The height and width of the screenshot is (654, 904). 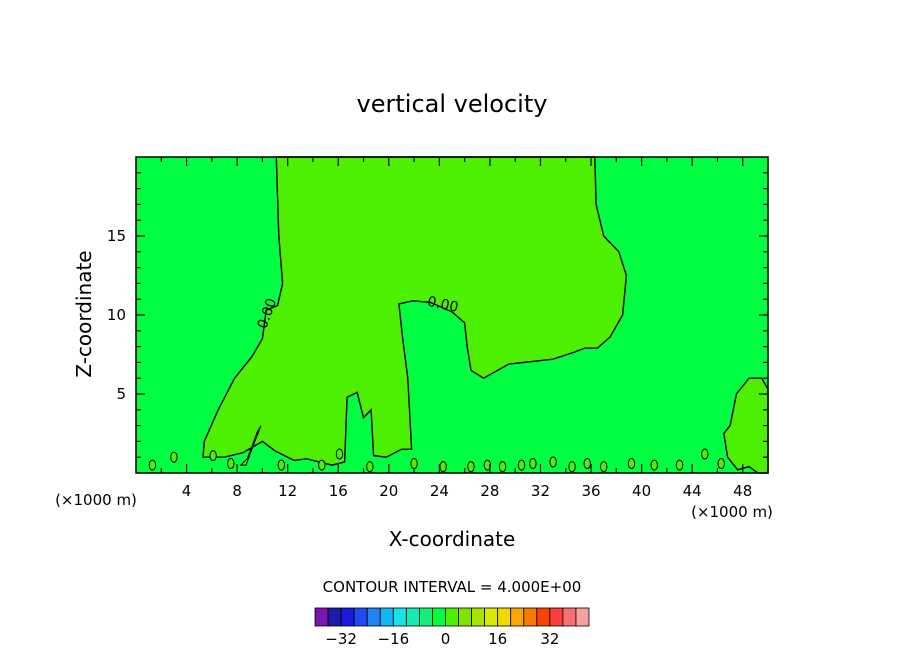 What do you see at coordinates (250, 445) in the screenshot?
I see `strong-positive-cell` at bounding box center [250, 445].